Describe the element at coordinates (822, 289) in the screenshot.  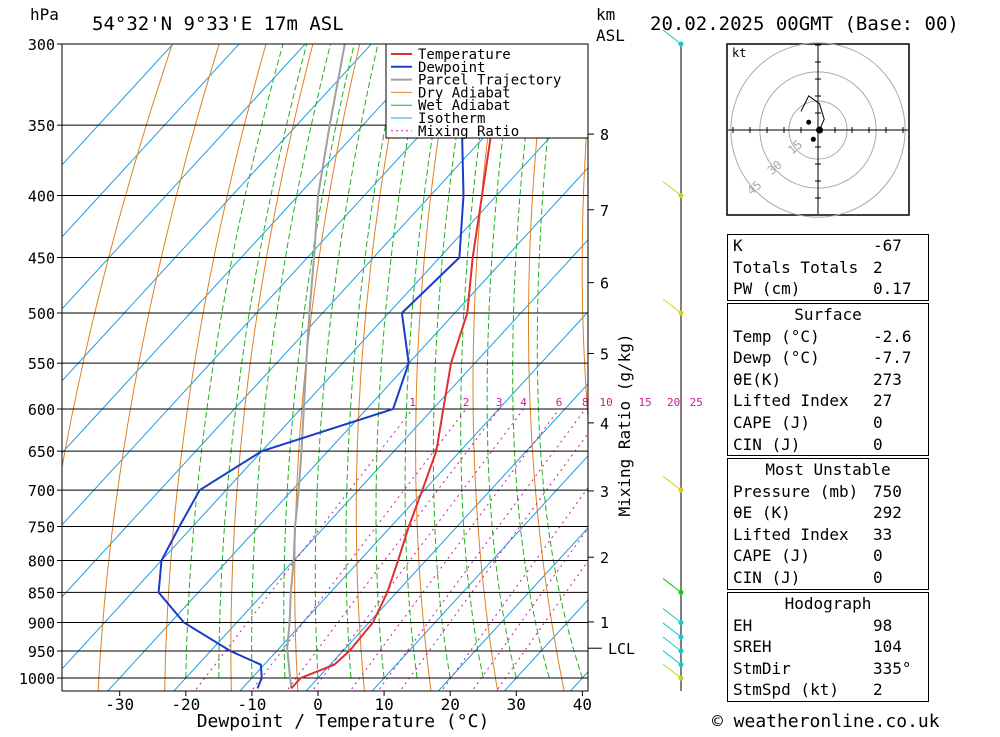
I see `index-row-pw: PW (cm) 0.17` at that location.